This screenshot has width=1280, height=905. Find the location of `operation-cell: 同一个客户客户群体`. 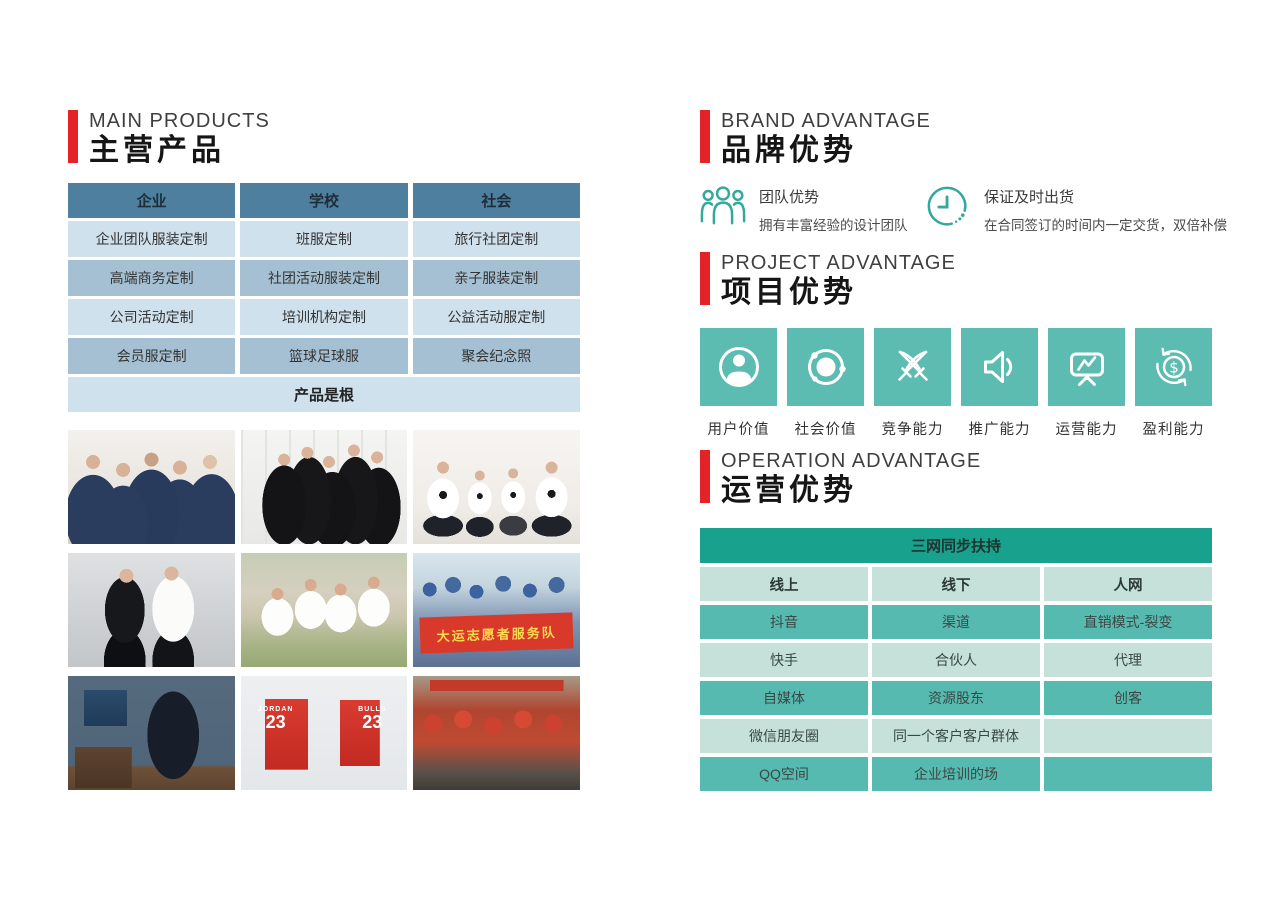

operation-cell: 同一个客户客户群体 is located at coordinates (956, 736).